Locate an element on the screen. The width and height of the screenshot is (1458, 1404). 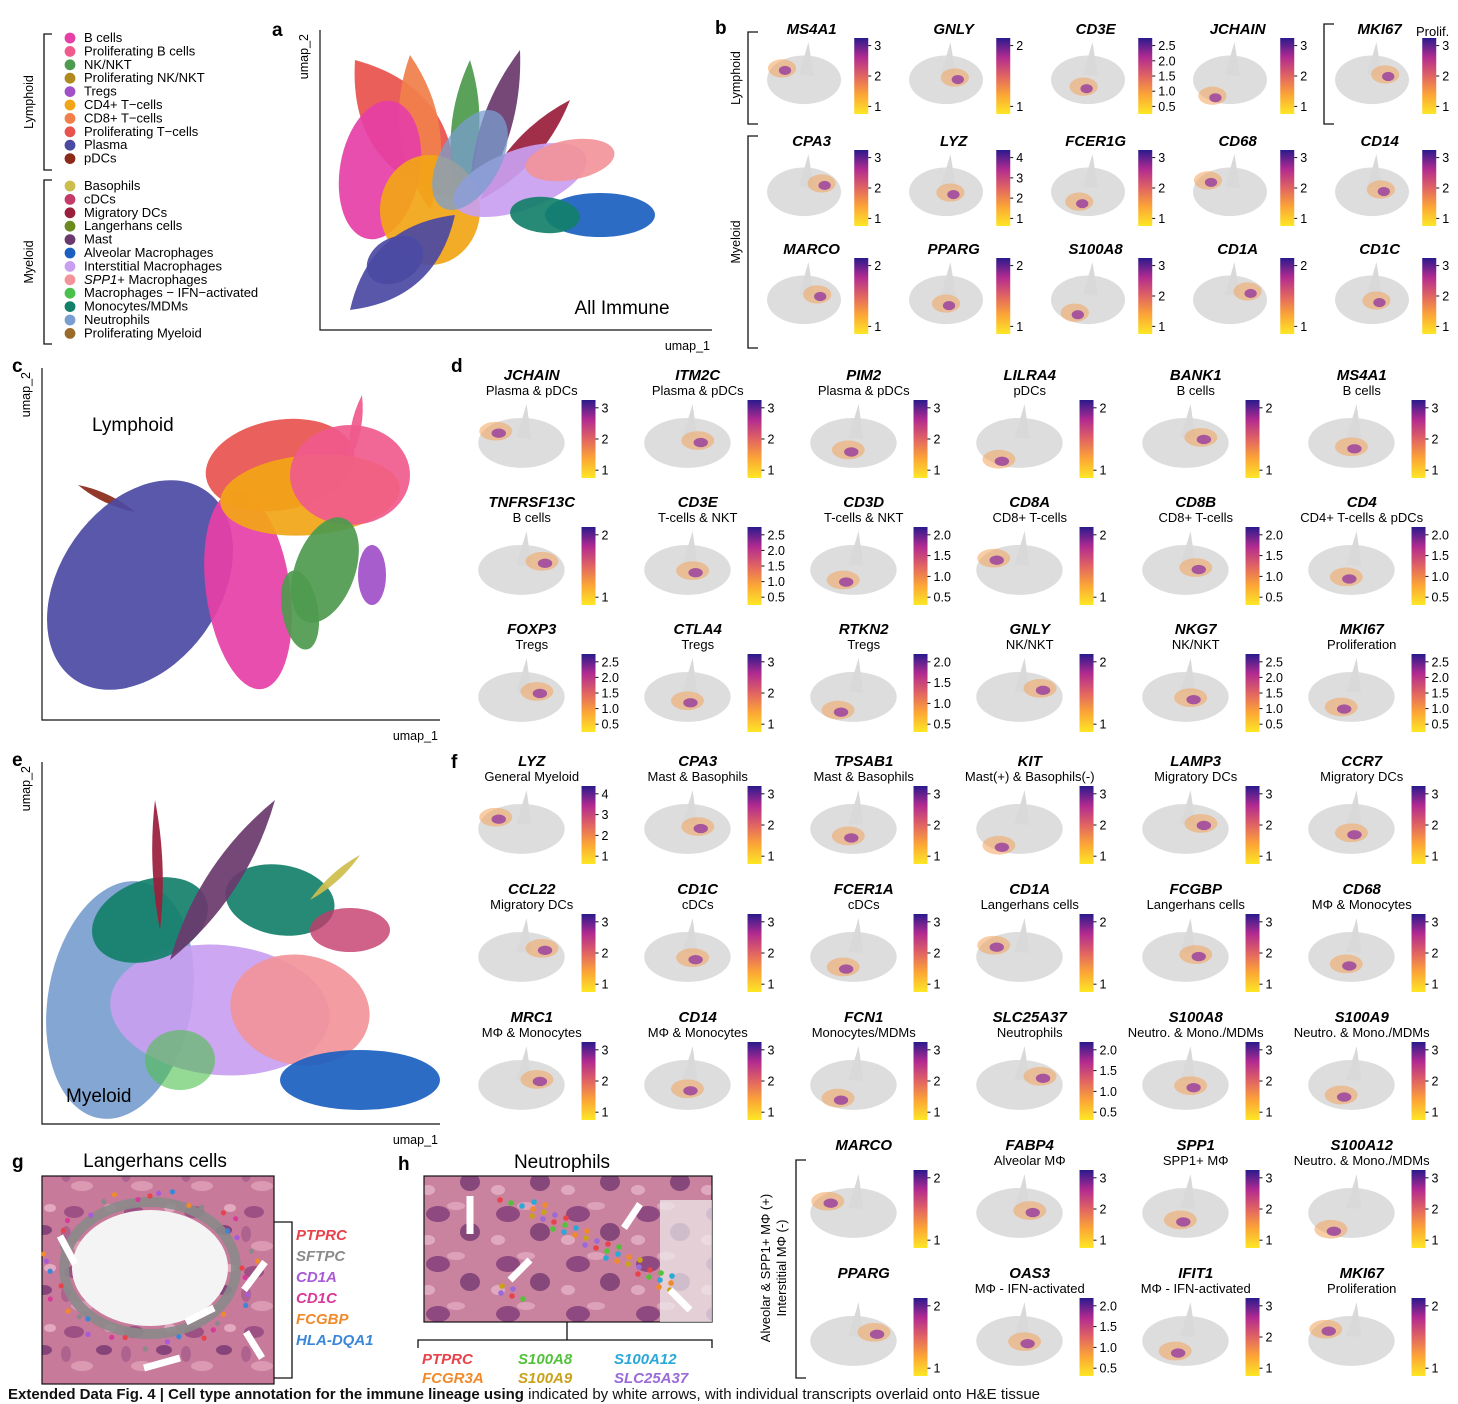
f2-colorbar is located at coordinates (1418, 1209).